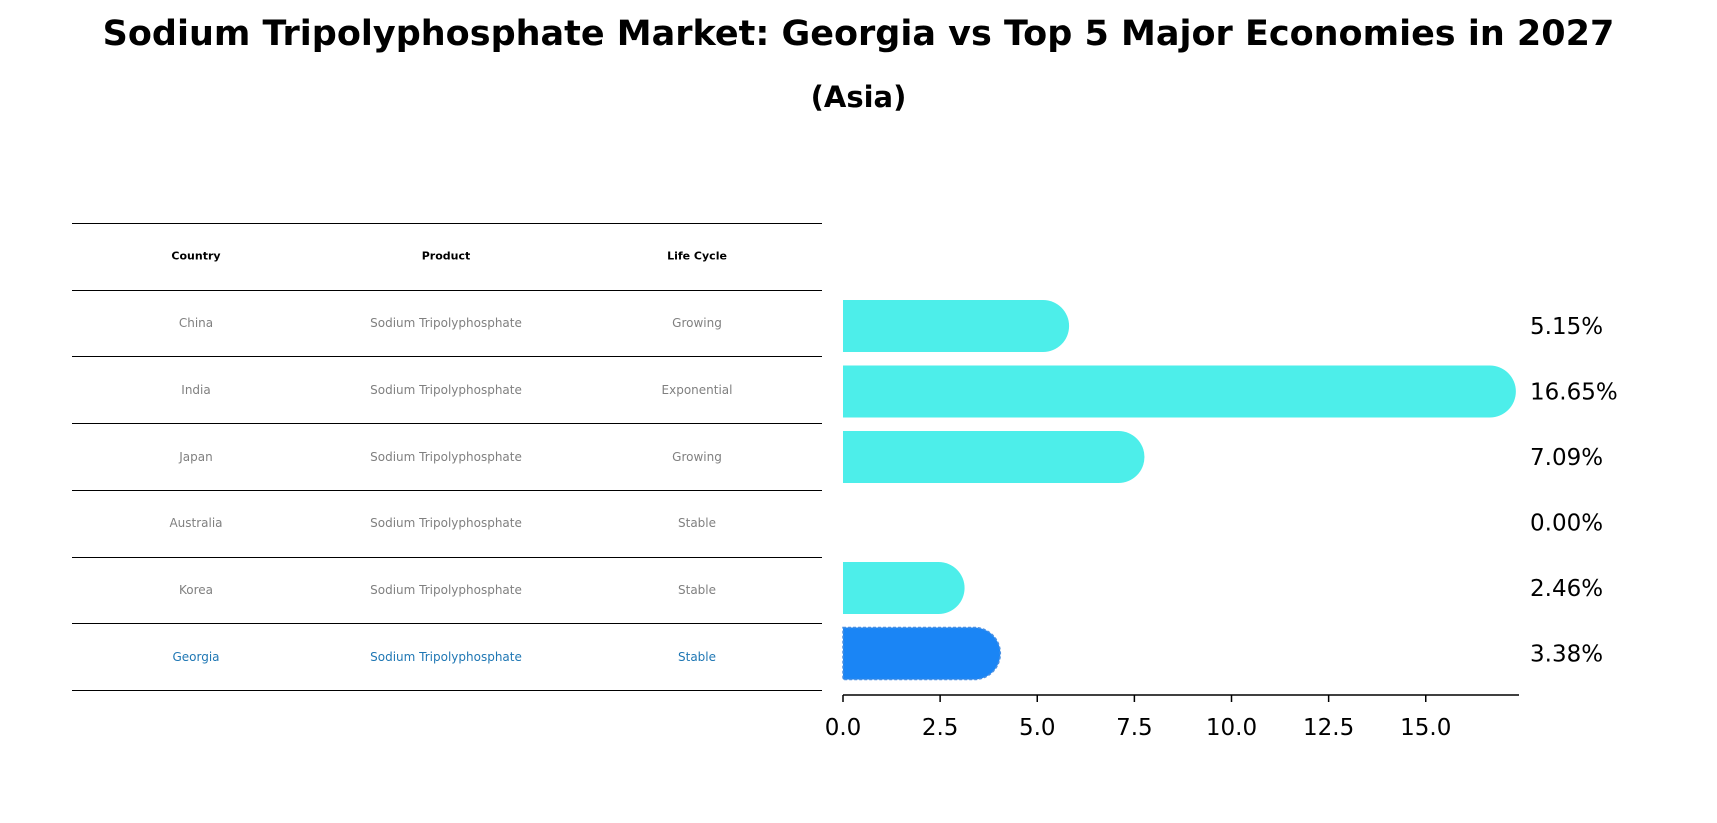 The width and height of the screenshot is (1717, 823). I want to click on x-tick-label: 5.0, so click(1037, 728).